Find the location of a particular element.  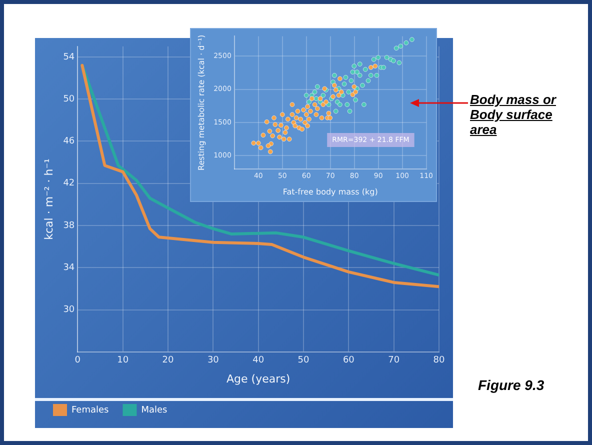

x-tick-label: 60 is located at coordinates (348, 361).